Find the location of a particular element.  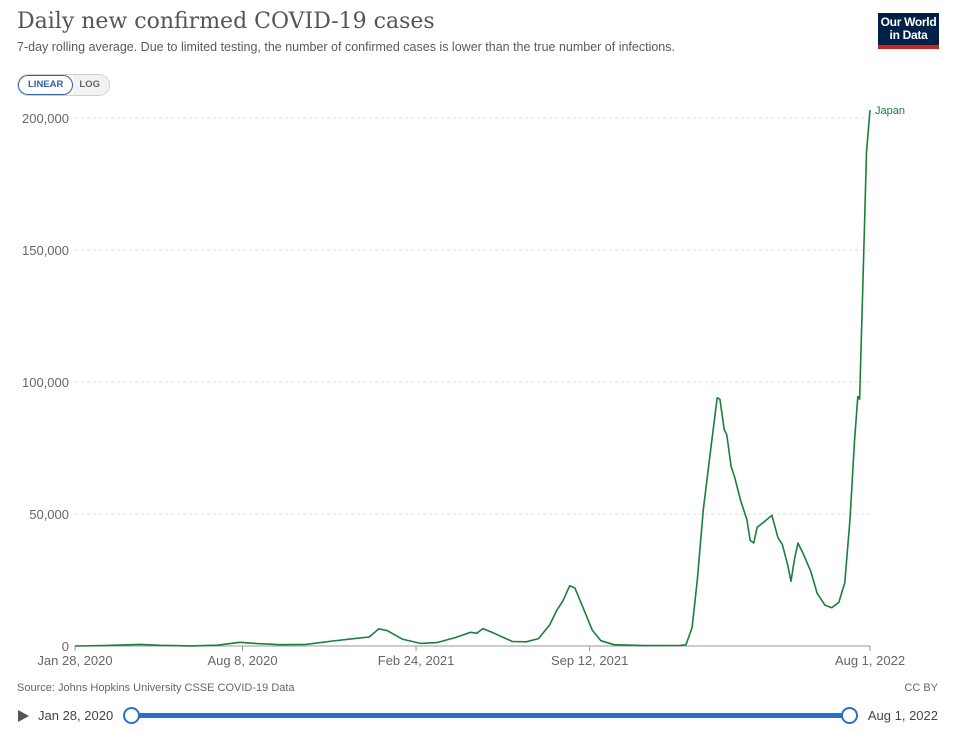

y-tick-label: 100,000 is located at coordinates (45, 382).